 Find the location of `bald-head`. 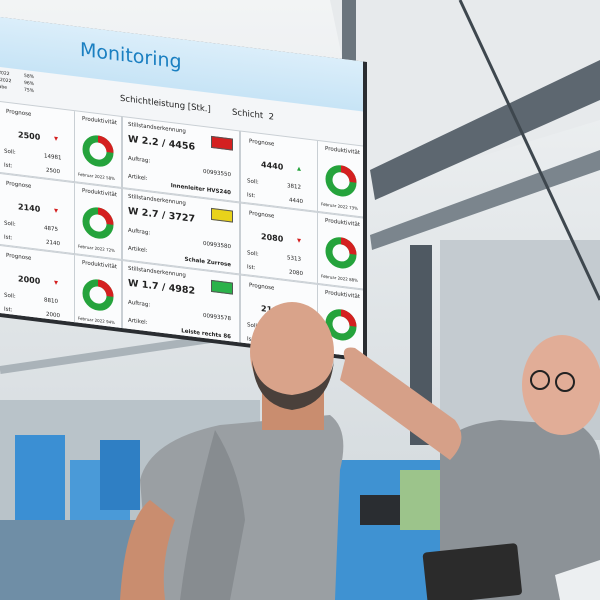

bald-head is located at coordinates (292, 352).